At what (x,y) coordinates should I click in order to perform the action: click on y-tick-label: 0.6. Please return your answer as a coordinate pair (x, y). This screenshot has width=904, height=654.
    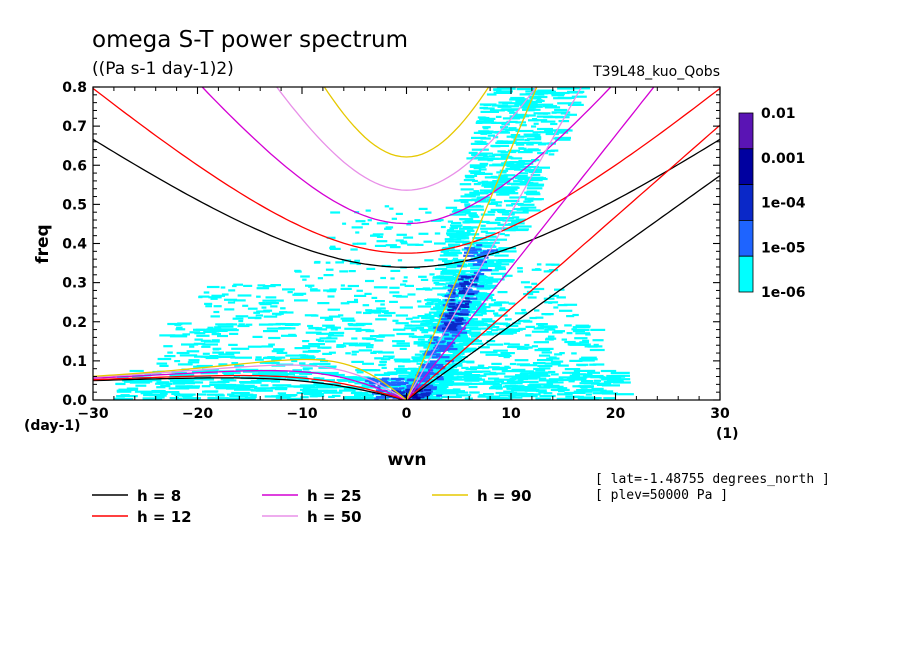
    Looking at the image, I should click on (74, 166).